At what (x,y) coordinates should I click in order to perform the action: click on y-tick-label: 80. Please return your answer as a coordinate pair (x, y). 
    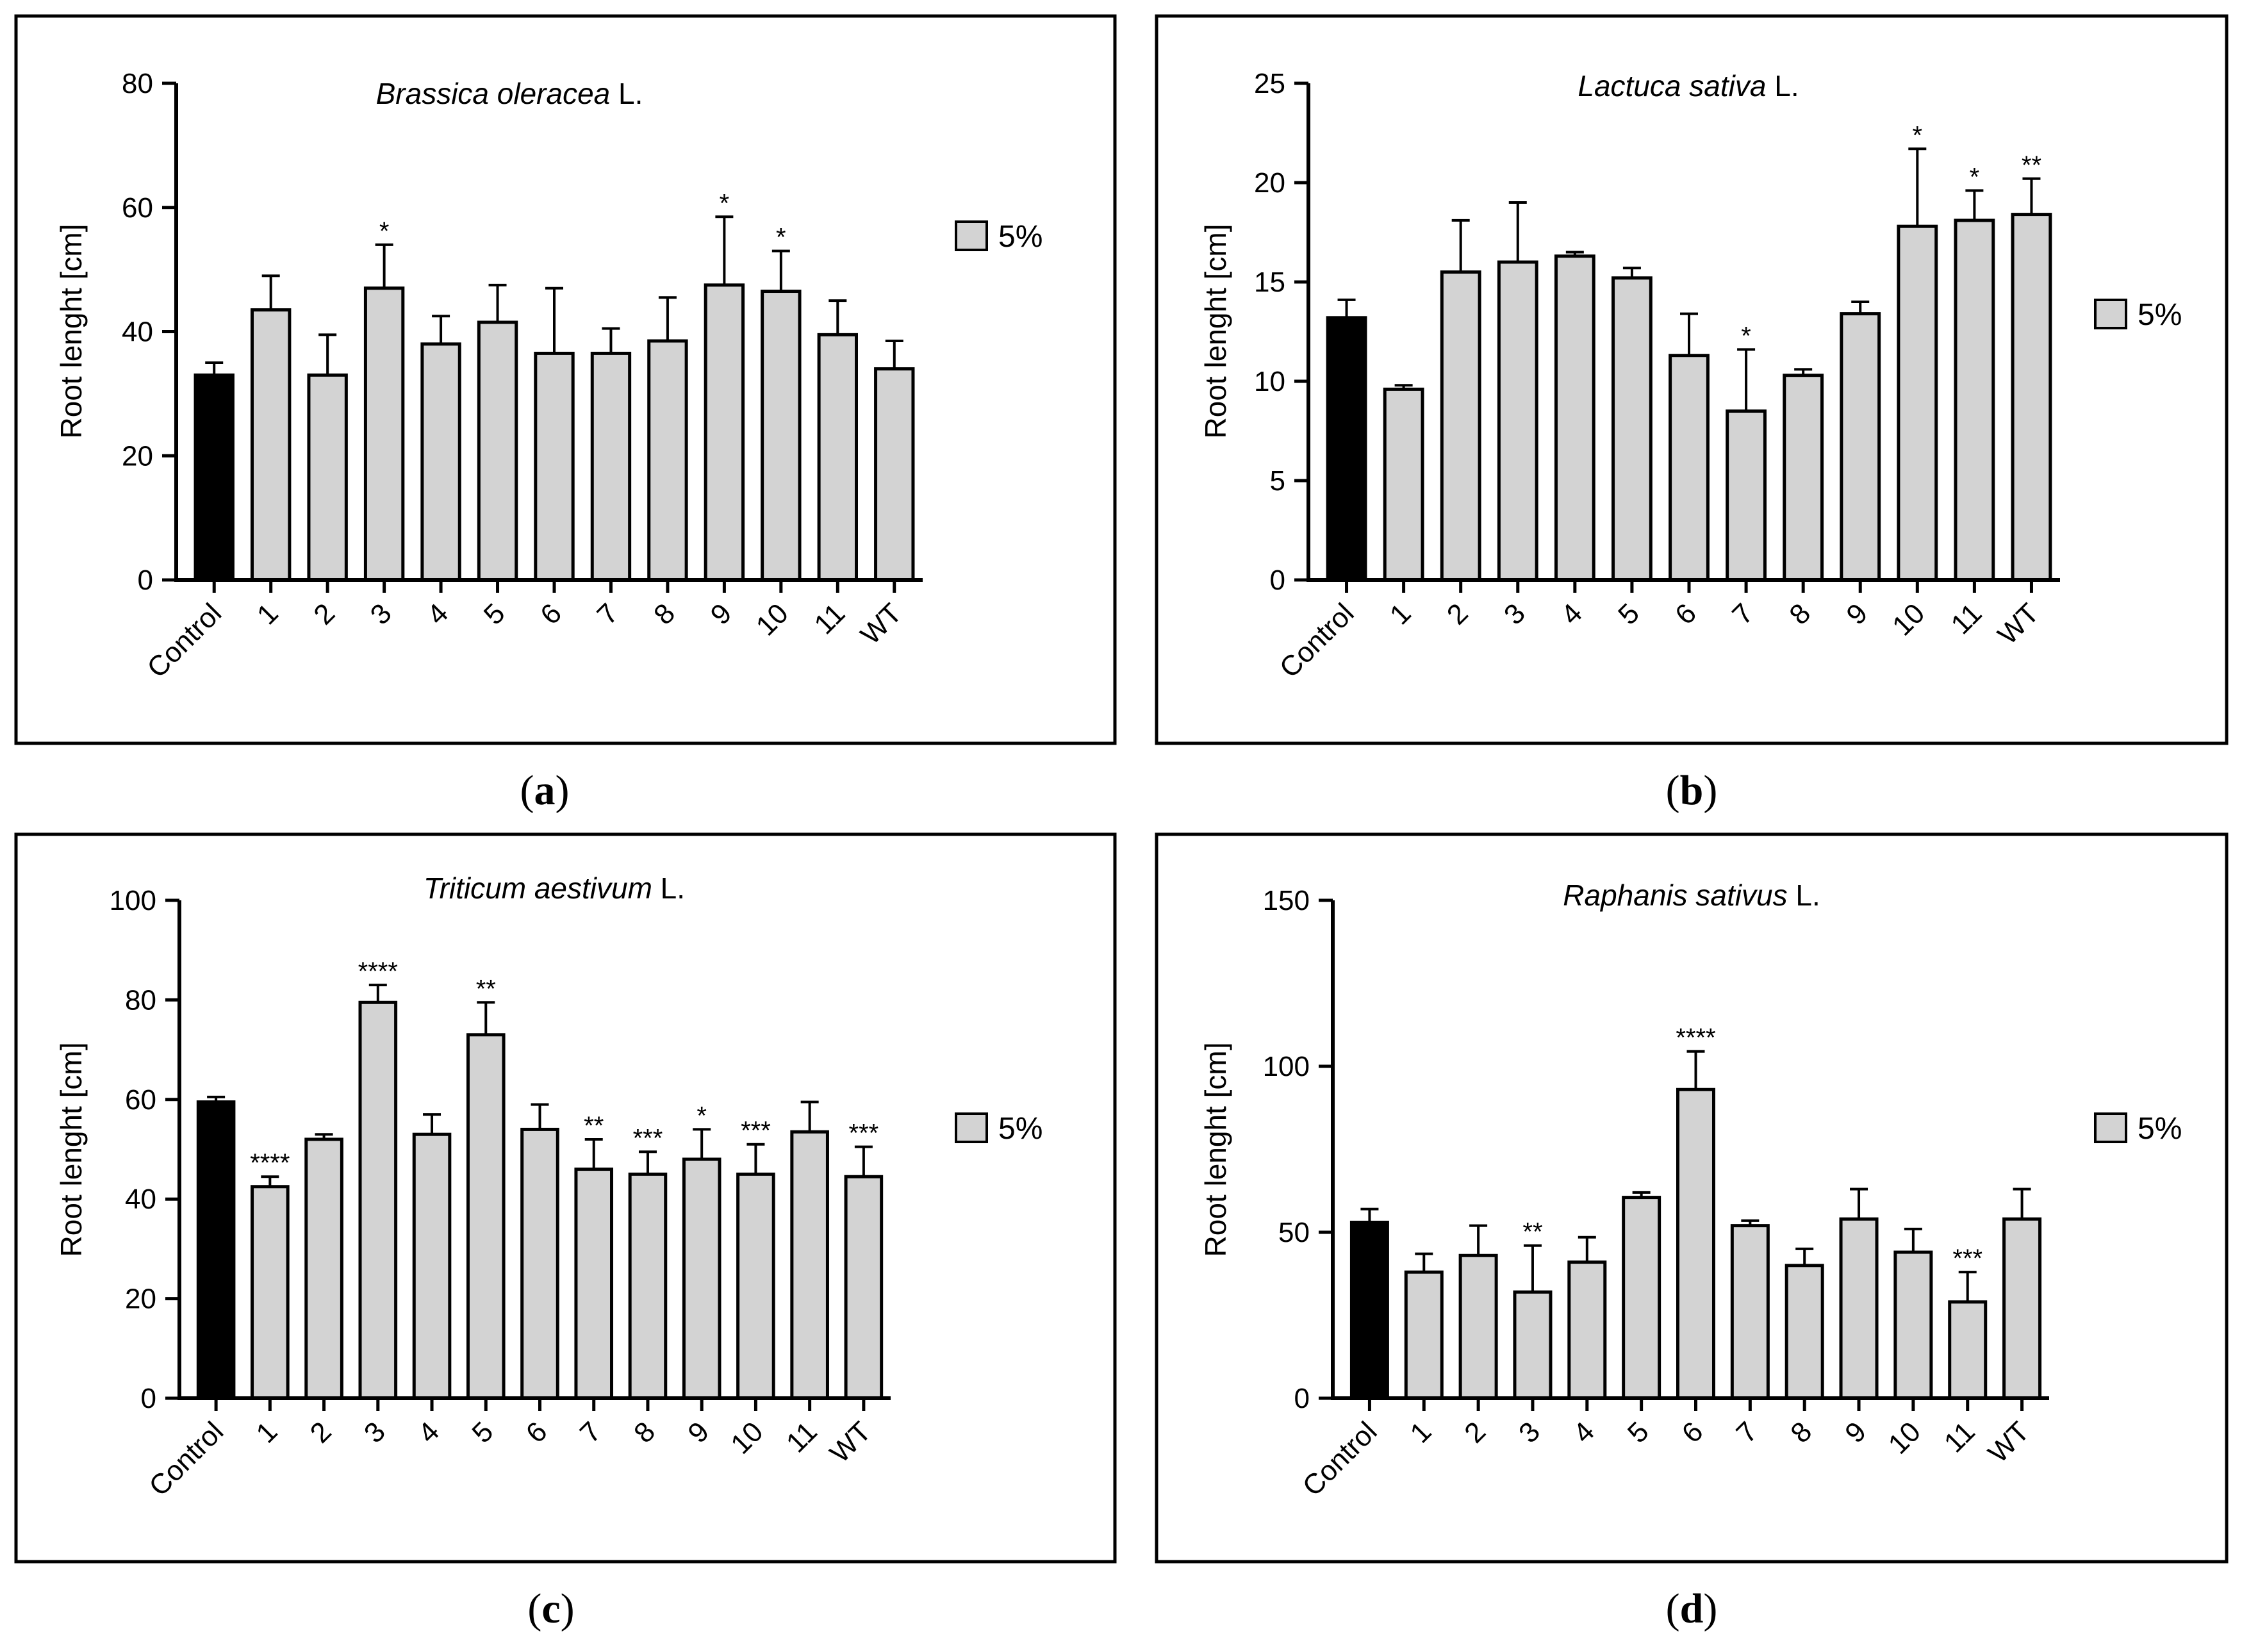
    Looking at the image, I should click on (140, 1000).